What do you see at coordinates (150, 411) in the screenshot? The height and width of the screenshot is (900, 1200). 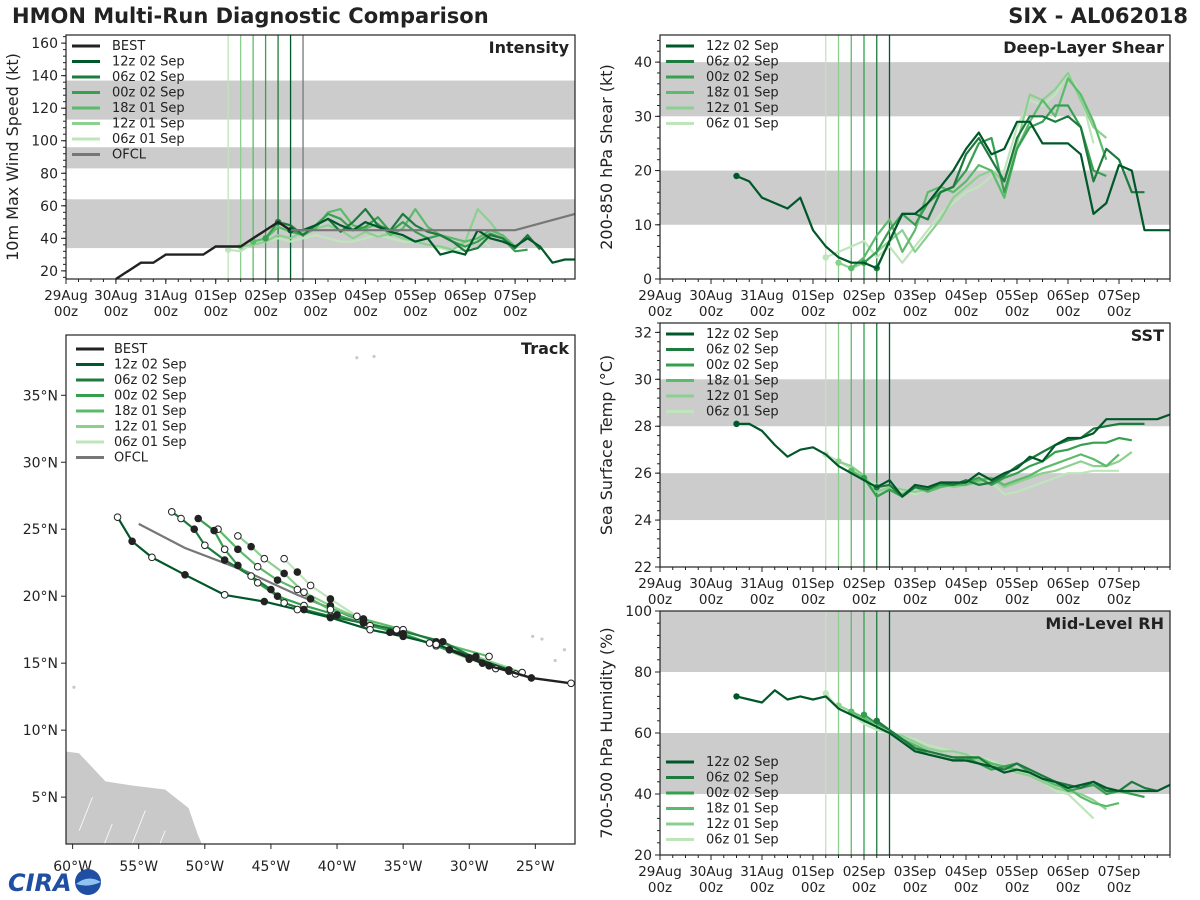 I see `track-legend-label: 18z 01 Sep` at bounding box center [150, 411].